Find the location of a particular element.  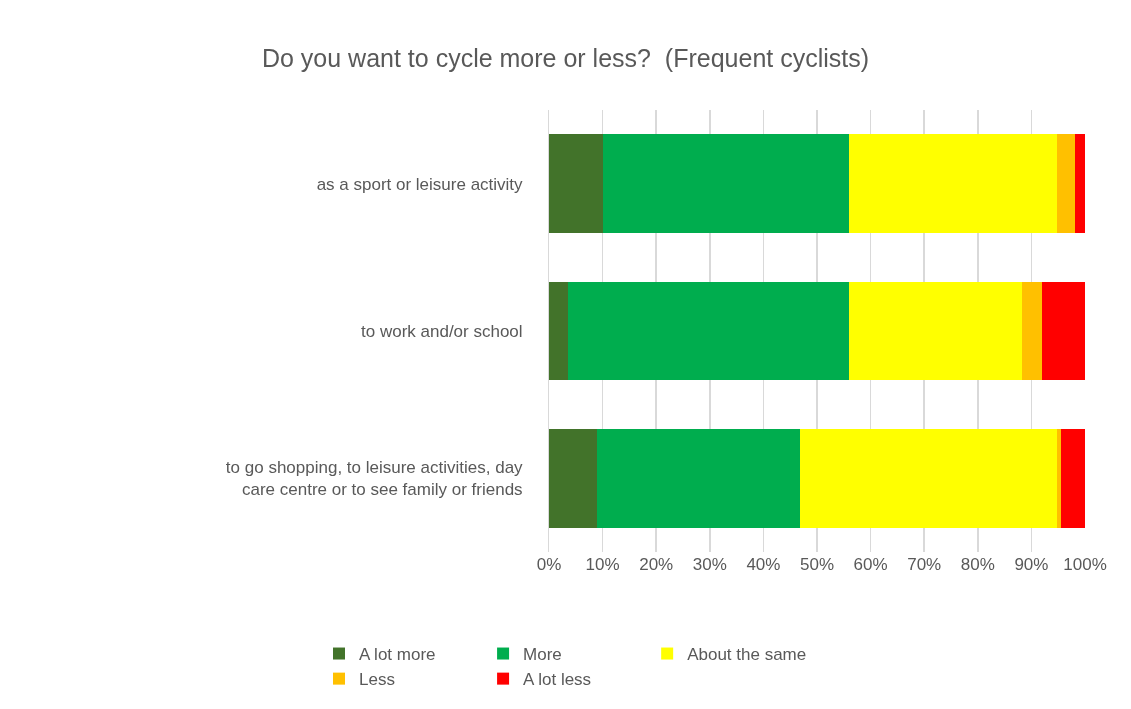

x-tick-label: 10% is located at coordinates (602, 564).